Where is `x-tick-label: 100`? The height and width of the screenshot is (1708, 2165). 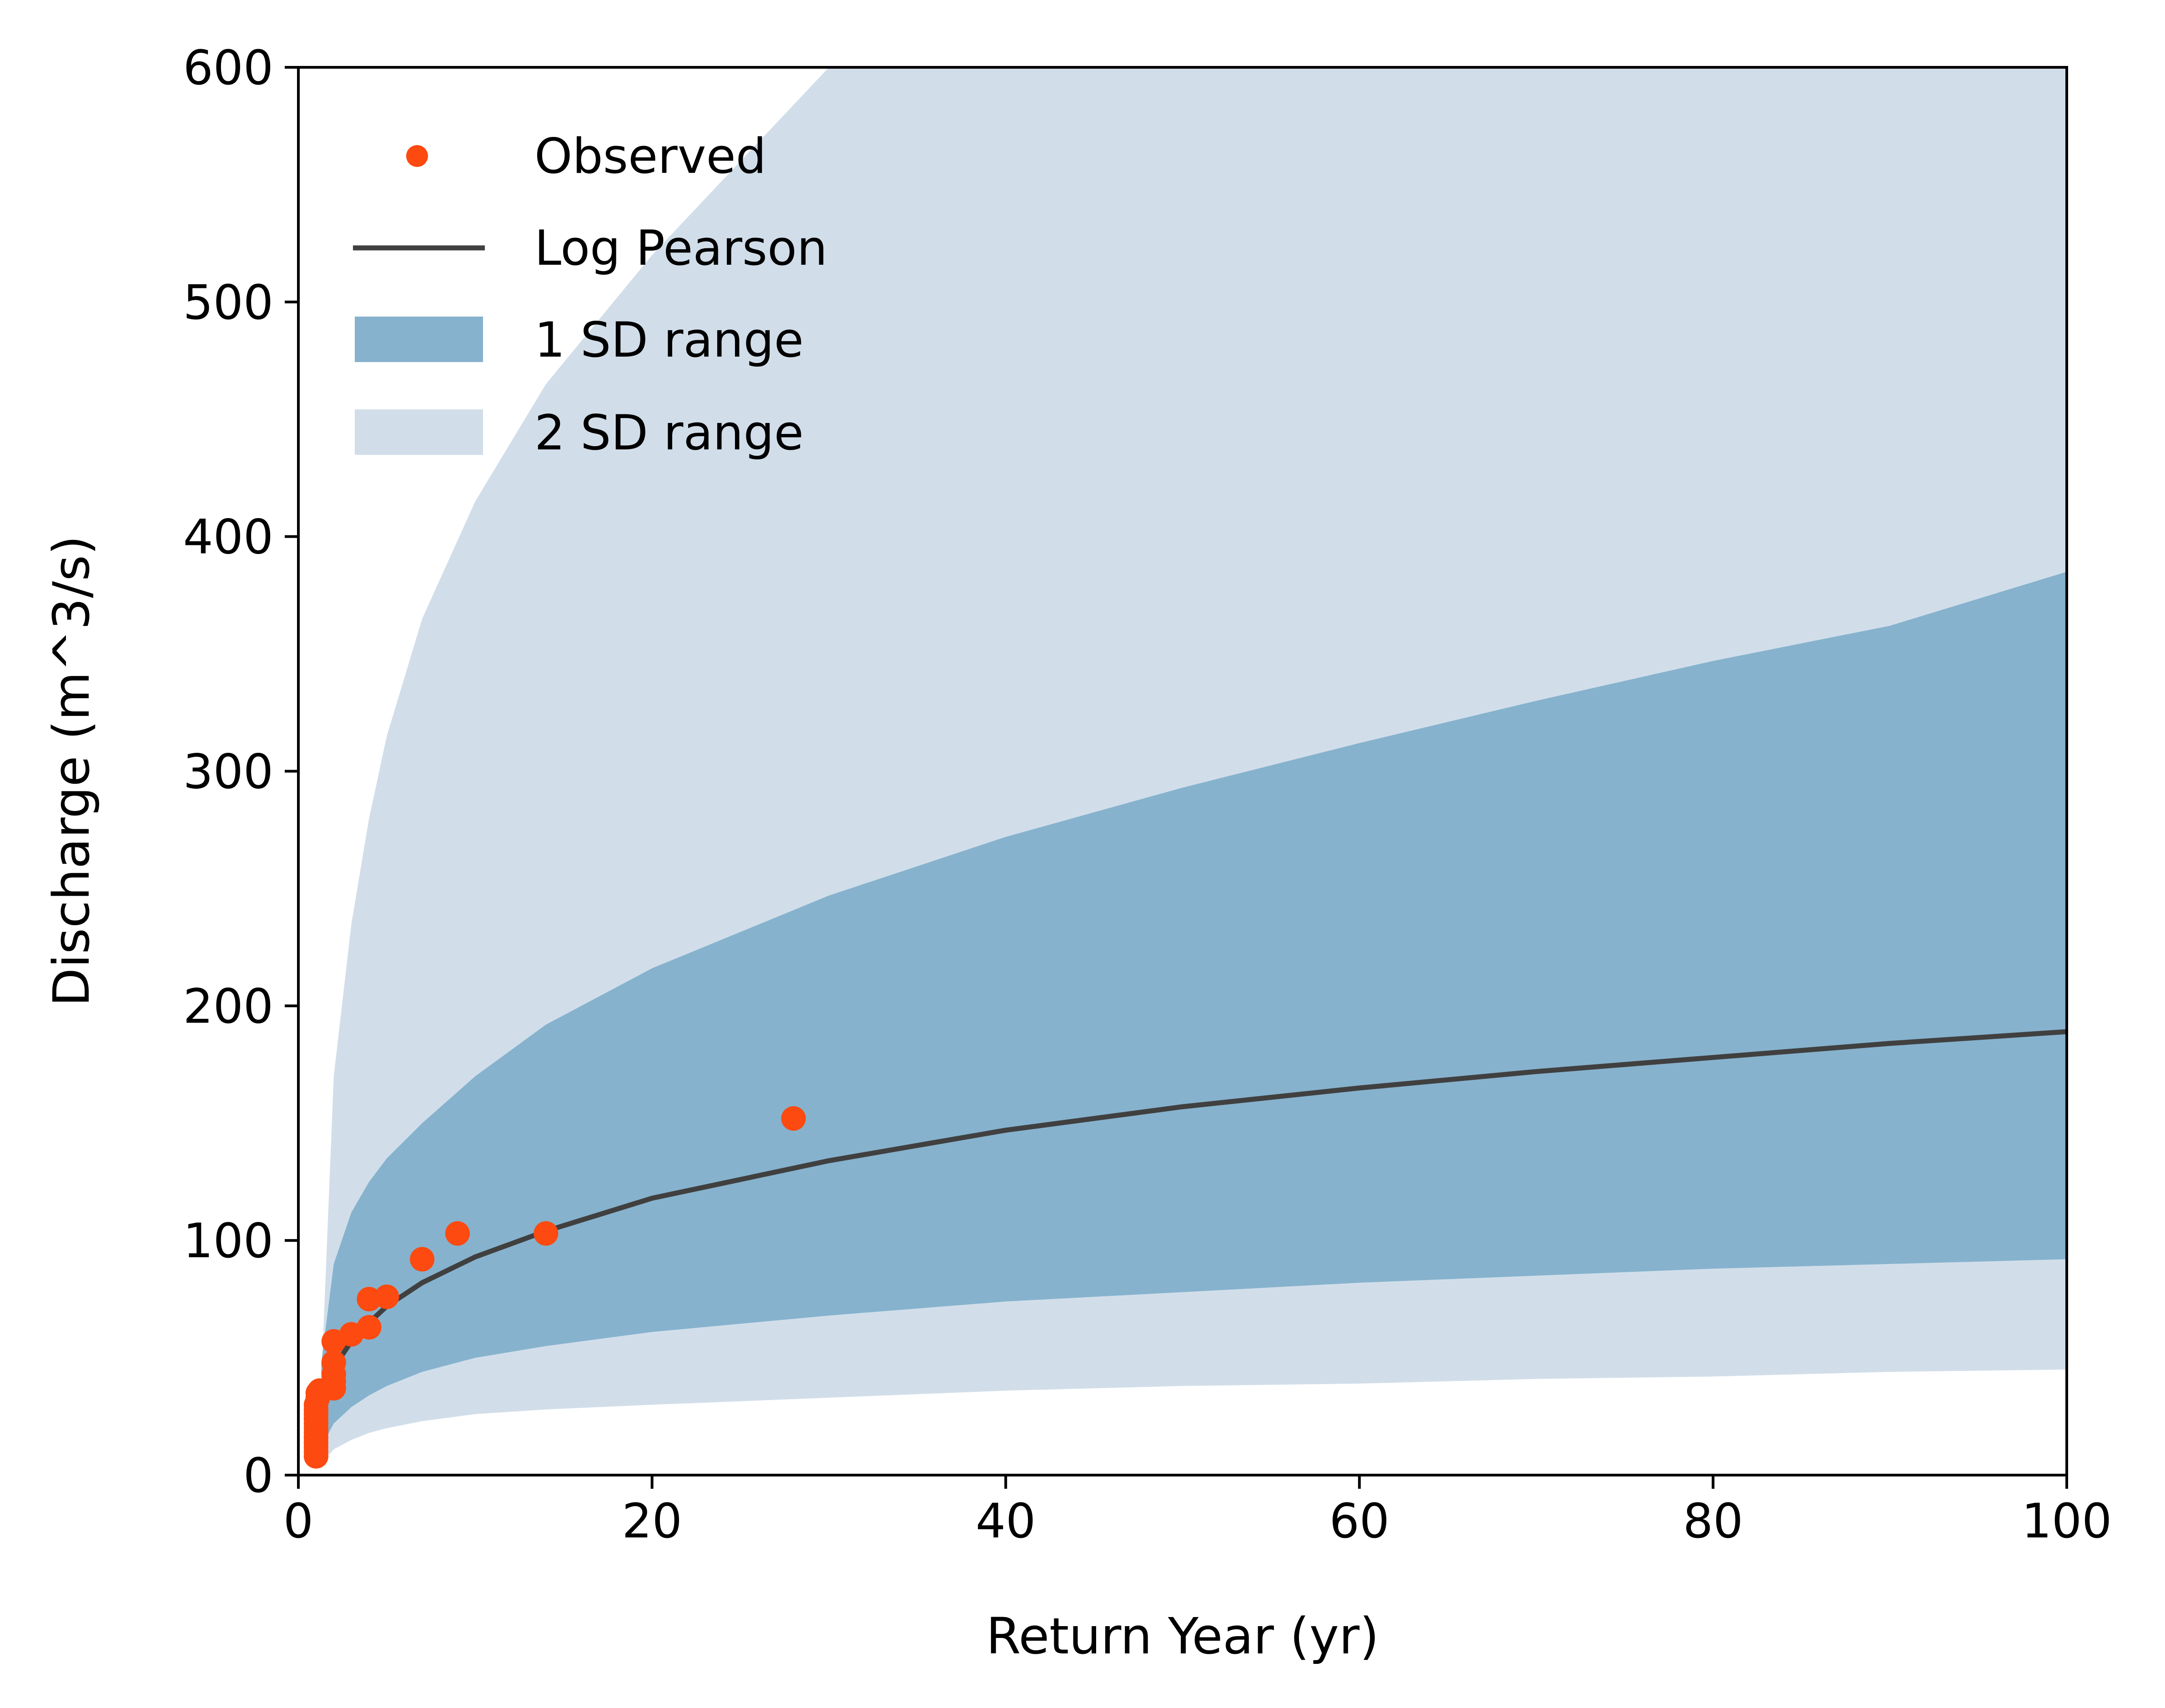 x-tick-label: 100 is located at coordinates (2067, 1521).